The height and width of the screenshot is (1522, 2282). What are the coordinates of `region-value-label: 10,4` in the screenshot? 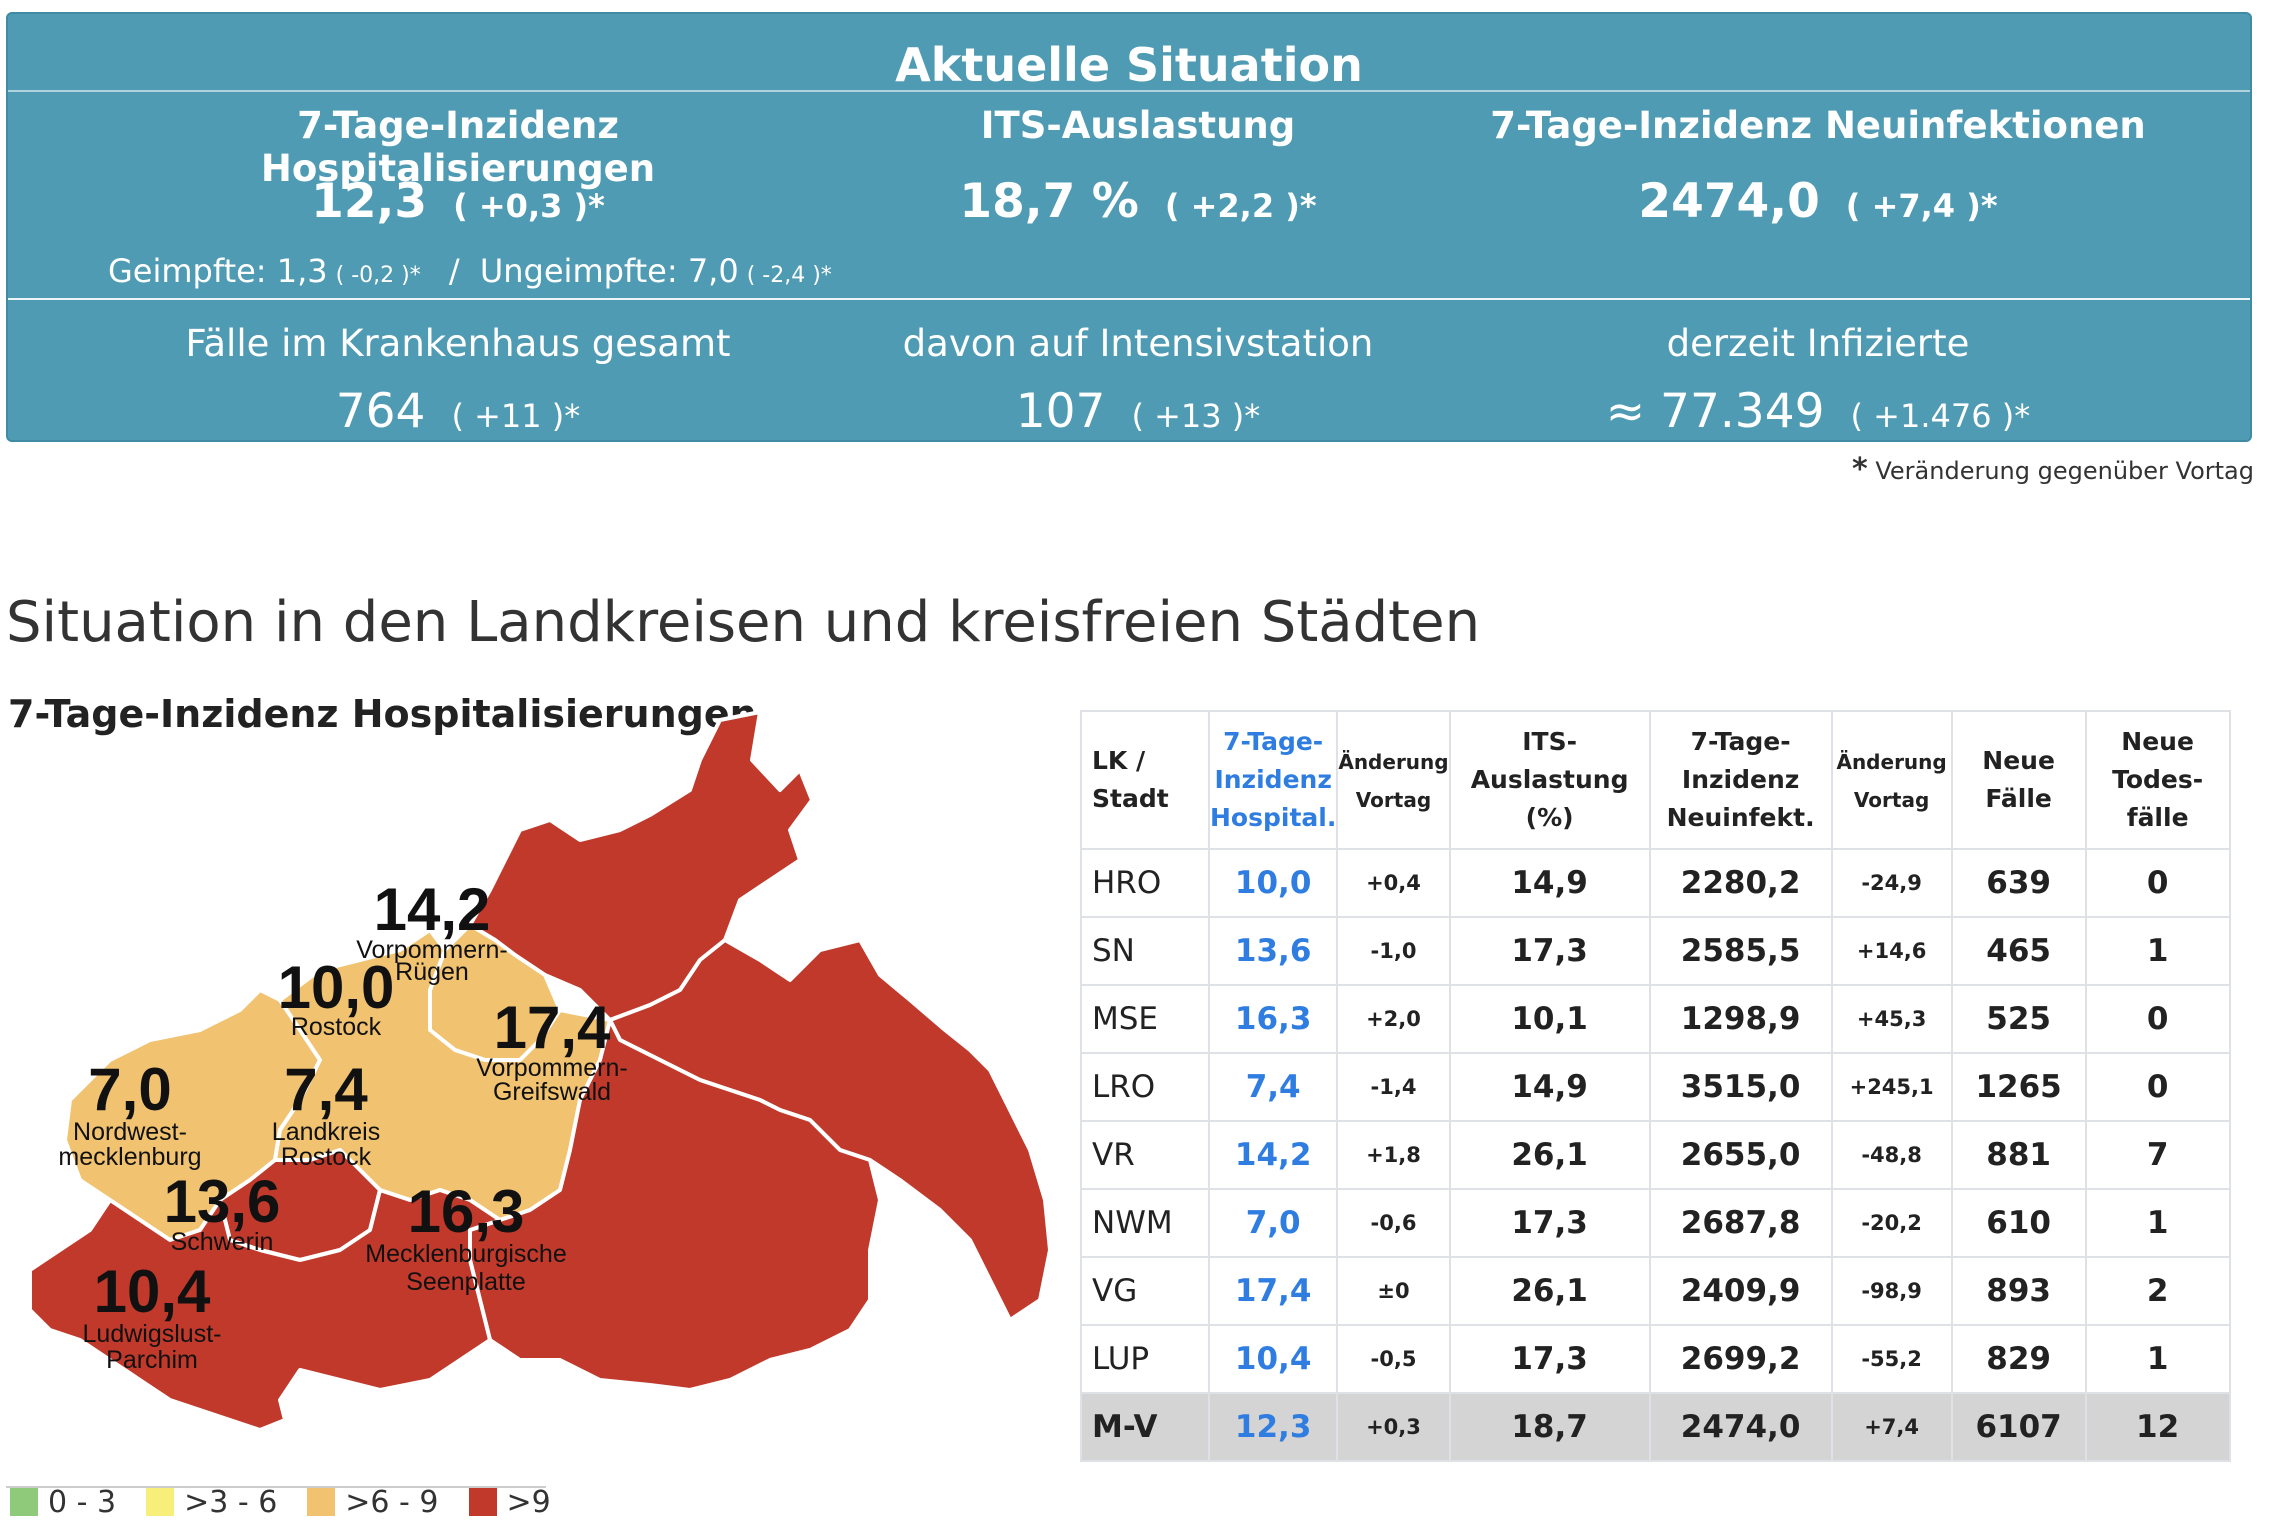 It's located at (152, 1291).